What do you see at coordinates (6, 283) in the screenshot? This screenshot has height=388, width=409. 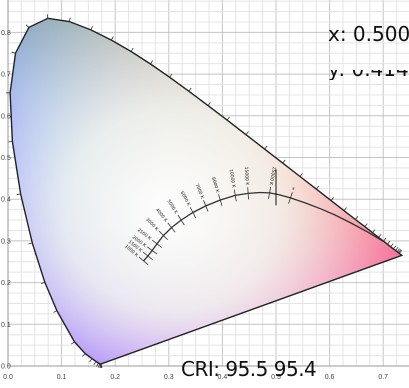 I see `y-tick-label: 0.2` at bounding box center [6, 283].